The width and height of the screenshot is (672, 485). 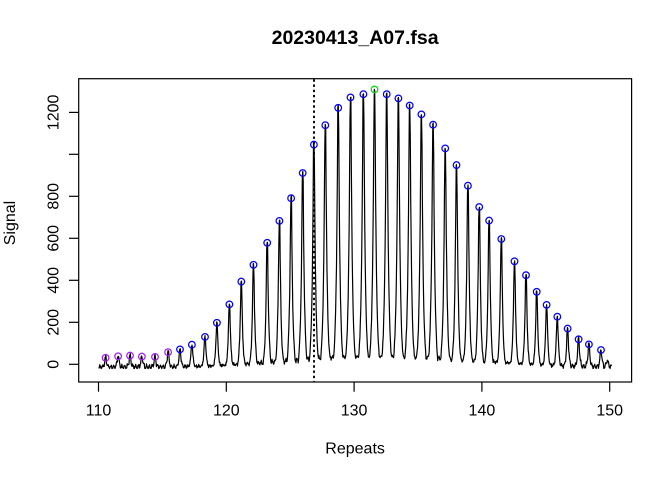 What do you see at coordinates (226, 411) in the screenshot?
I see `svg-text: 120` at bounding box center [226, 411].